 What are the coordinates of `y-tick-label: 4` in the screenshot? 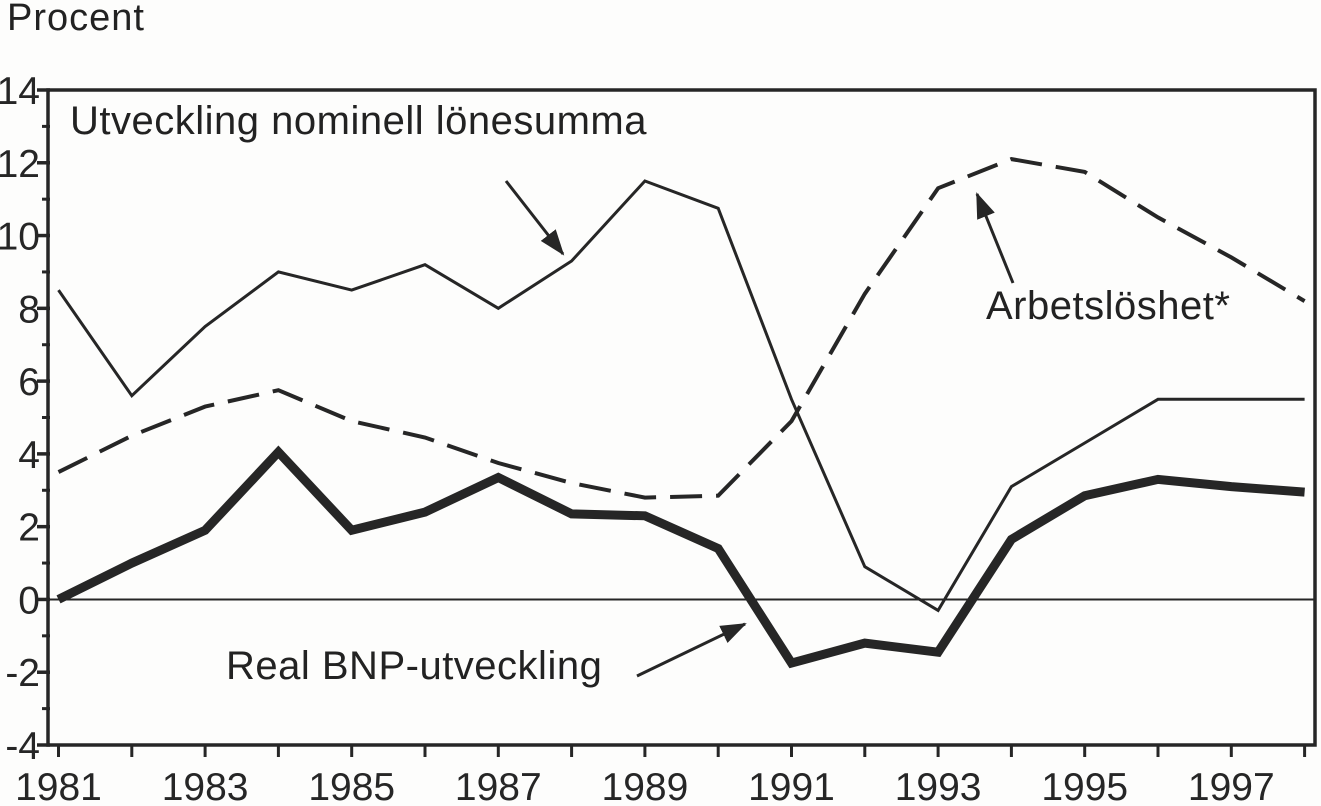 It's located at (29, 455).